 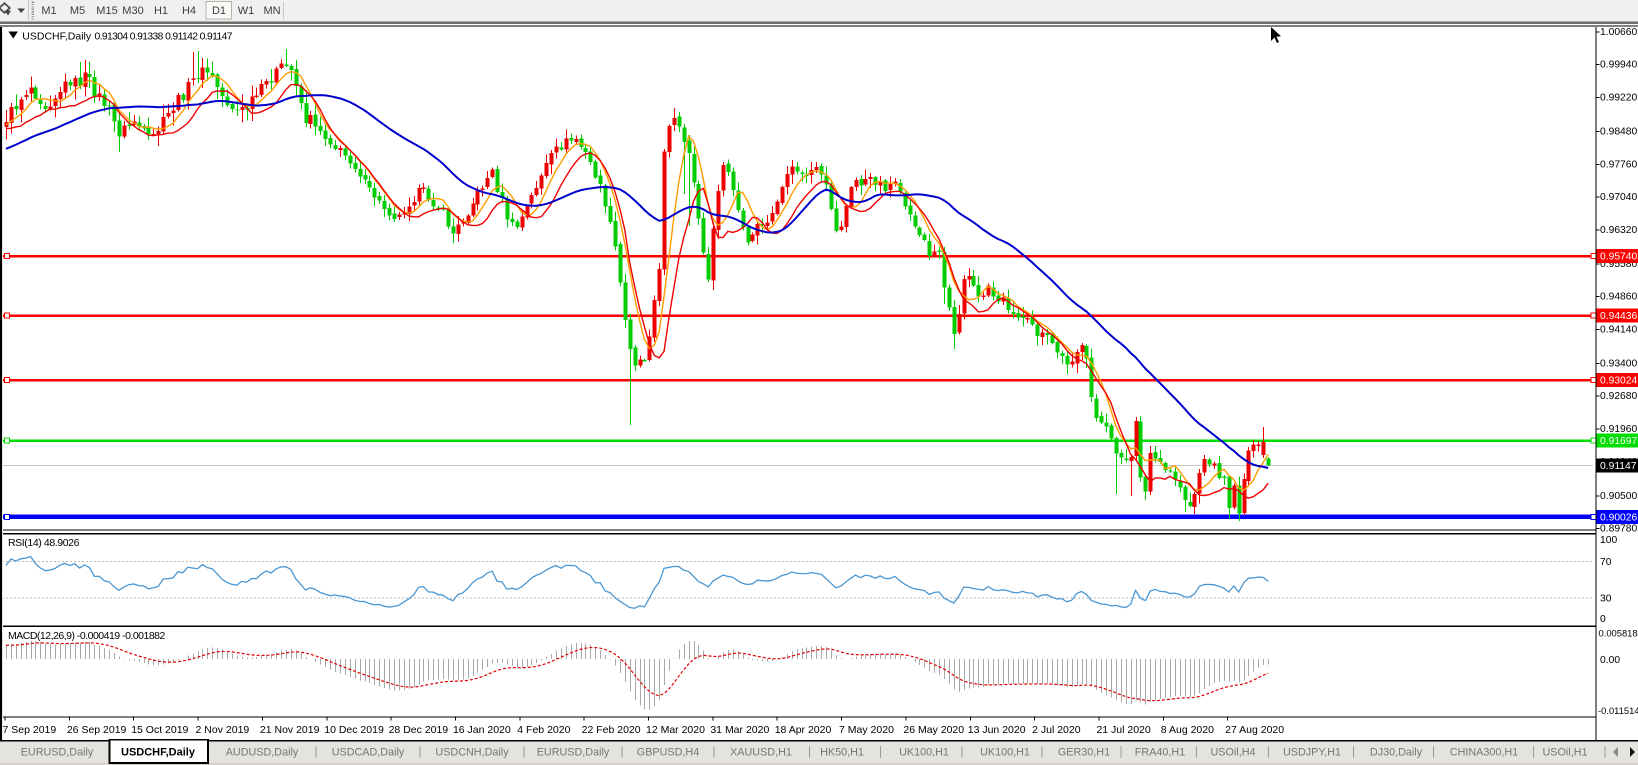 I want to click on svg-text: M30, so click(x=132, y=11).